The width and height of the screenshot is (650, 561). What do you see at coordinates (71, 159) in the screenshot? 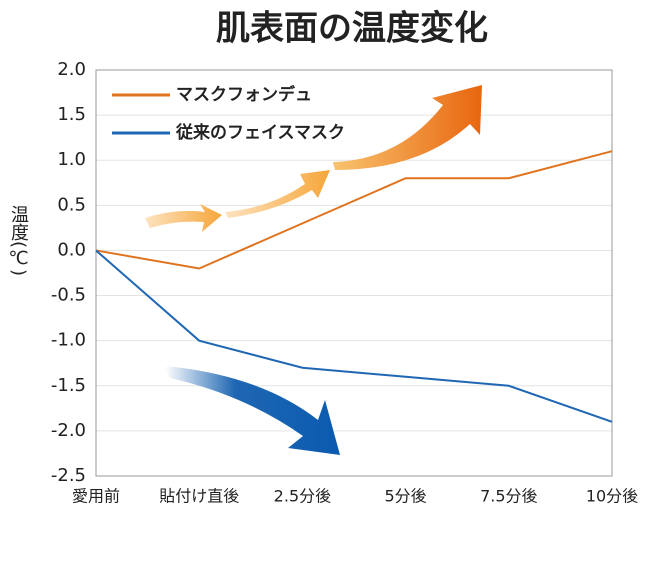
I see `y-tick-label: 1.0` at bounding box center [71, 159].